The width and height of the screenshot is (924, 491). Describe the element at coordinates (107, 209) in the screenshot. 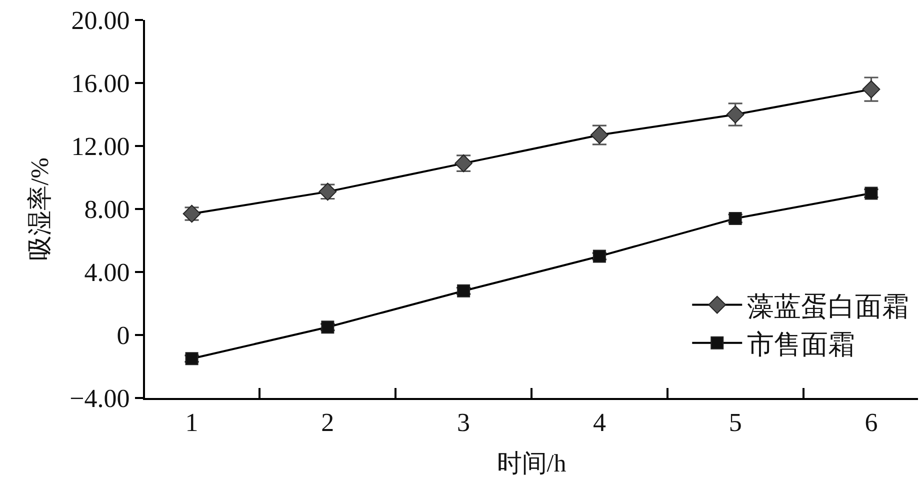

I see `y-tick-label: 8.00` at that location.